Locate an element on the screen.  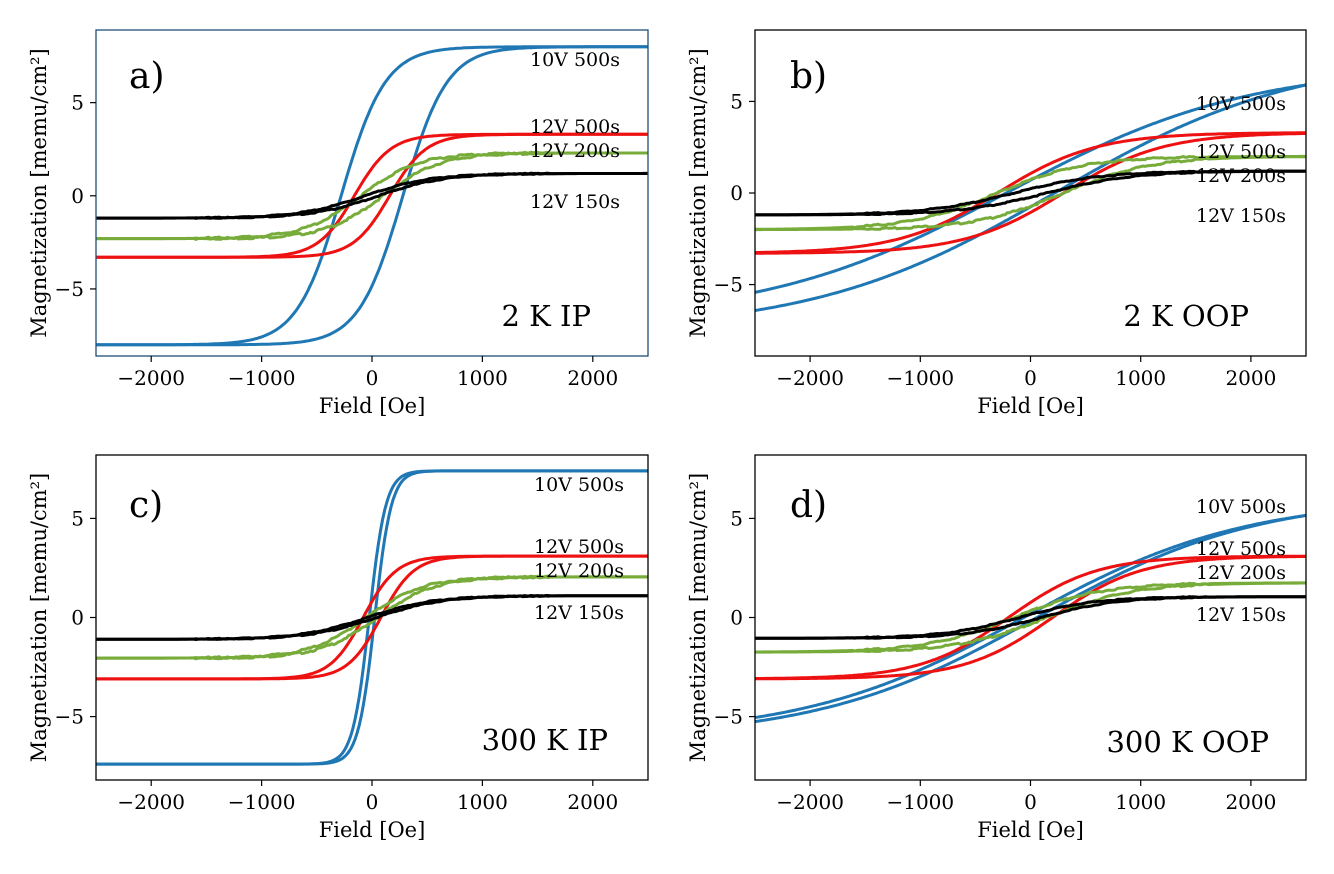
panel-label: d) is located at coordinates (808, 505).